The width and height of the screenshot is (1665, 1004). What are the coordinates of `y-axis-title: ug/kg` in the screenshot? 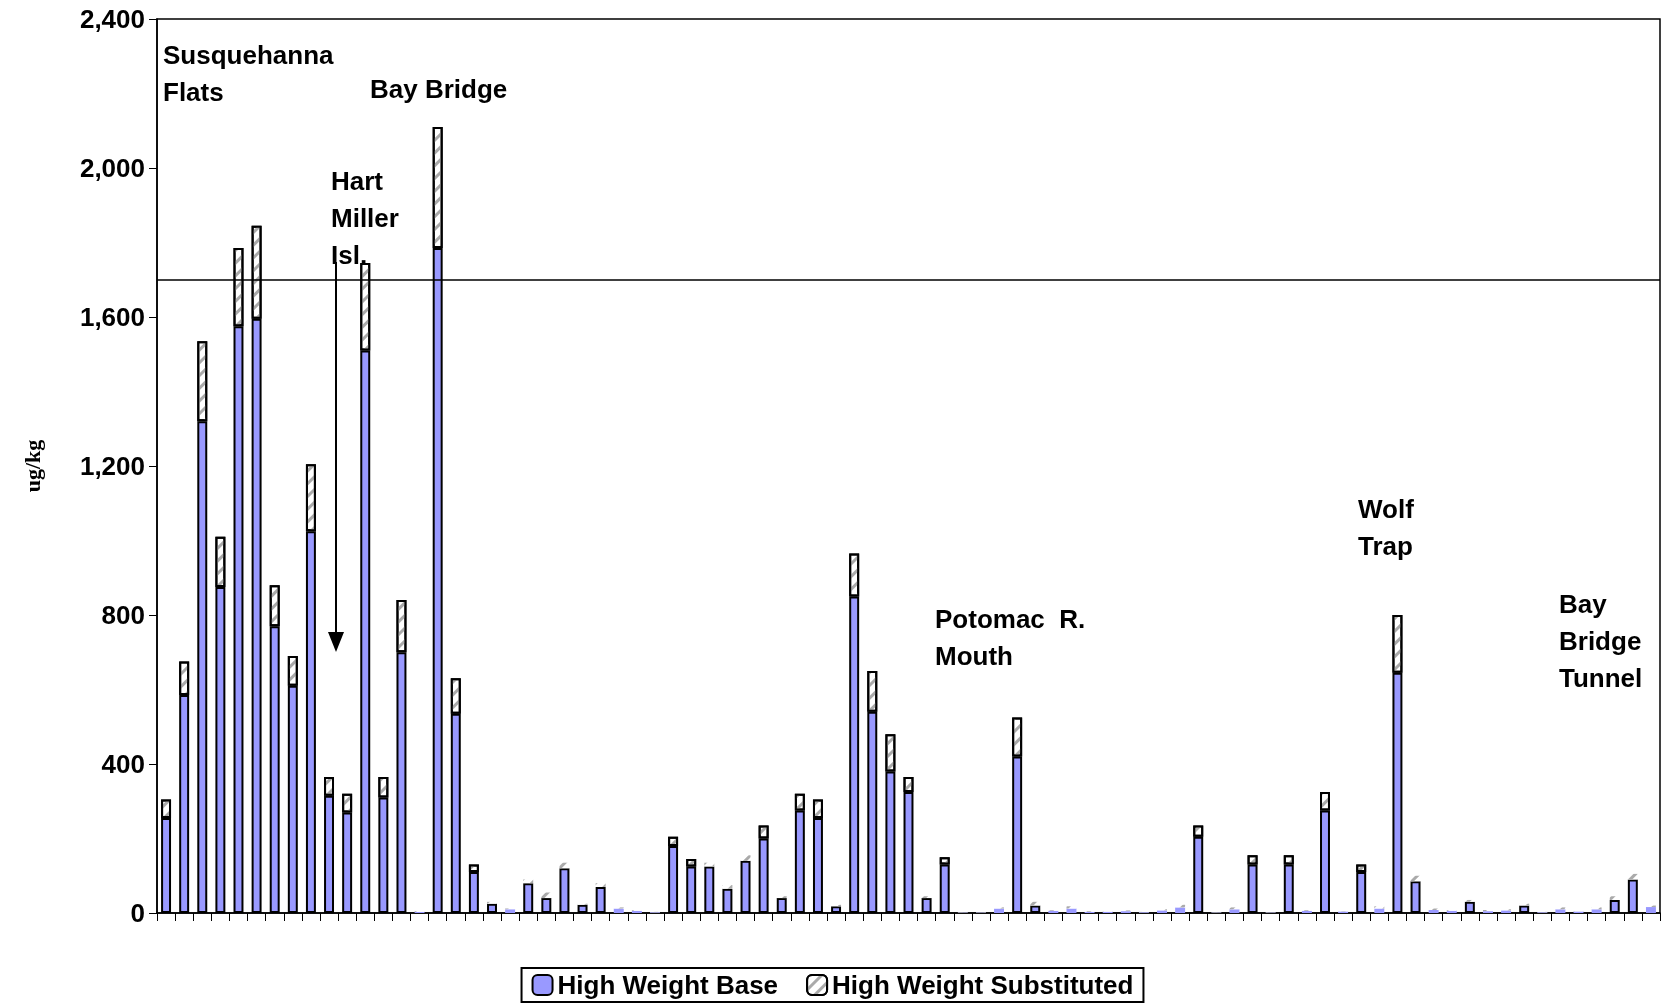 It's located at (32, 466).